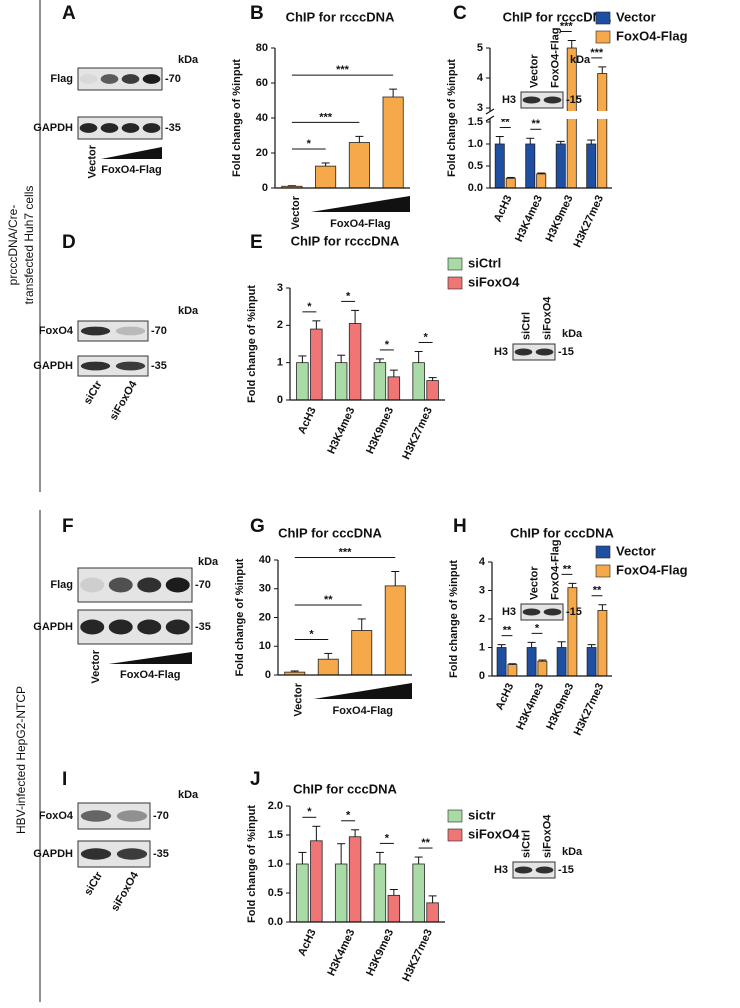 The height and width of the screenshot is (1008, 740). Describe the element at coordinates (29, 245) in the screenshot. I see `side-label: transfected Huh7 cells` at that location.